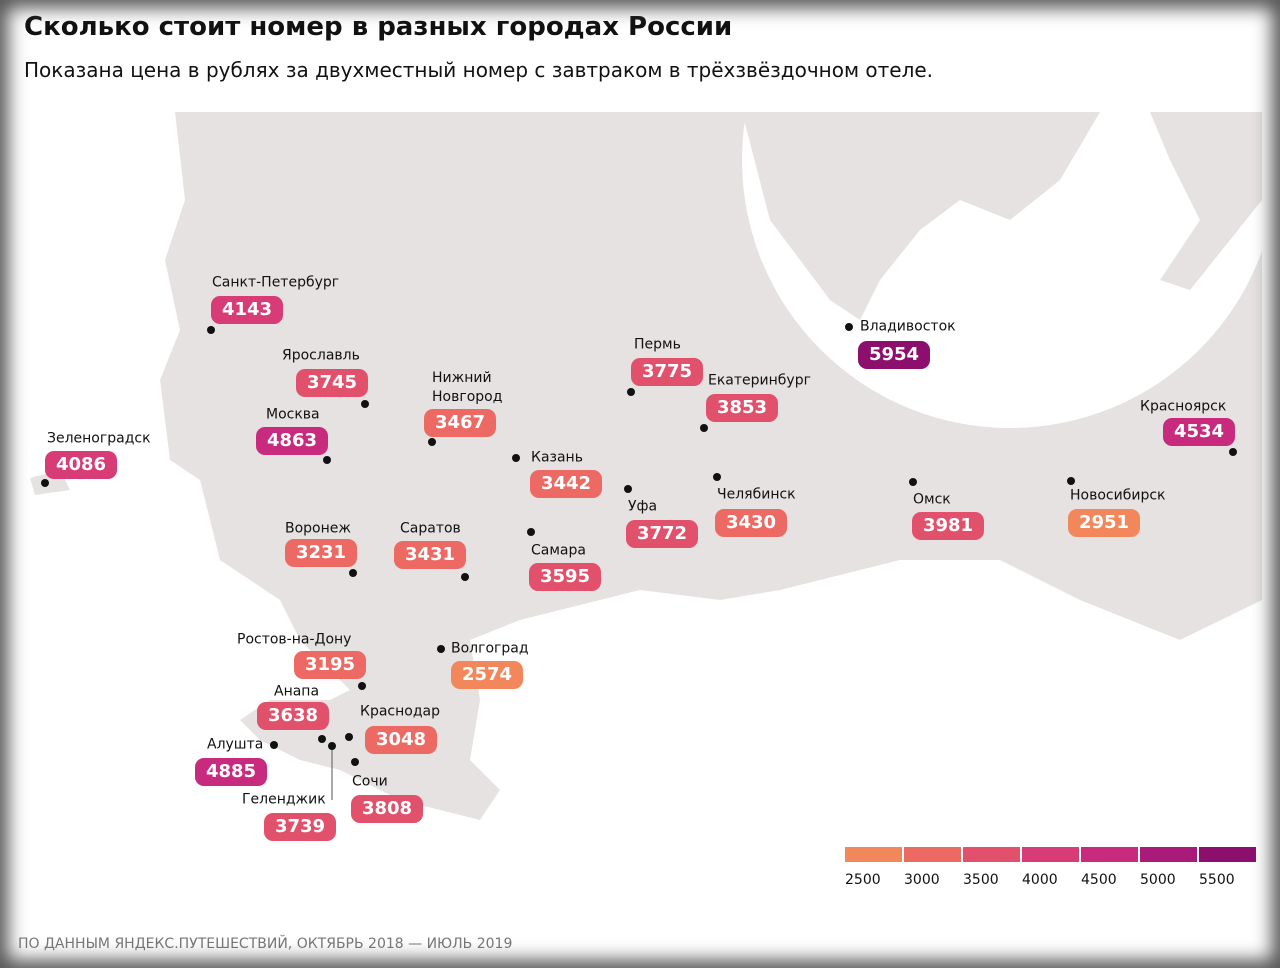  What do you see at coordinates (908, 326) in the screenshot?
I see `city-name: Владивосток` at bounding box center [908, 326].